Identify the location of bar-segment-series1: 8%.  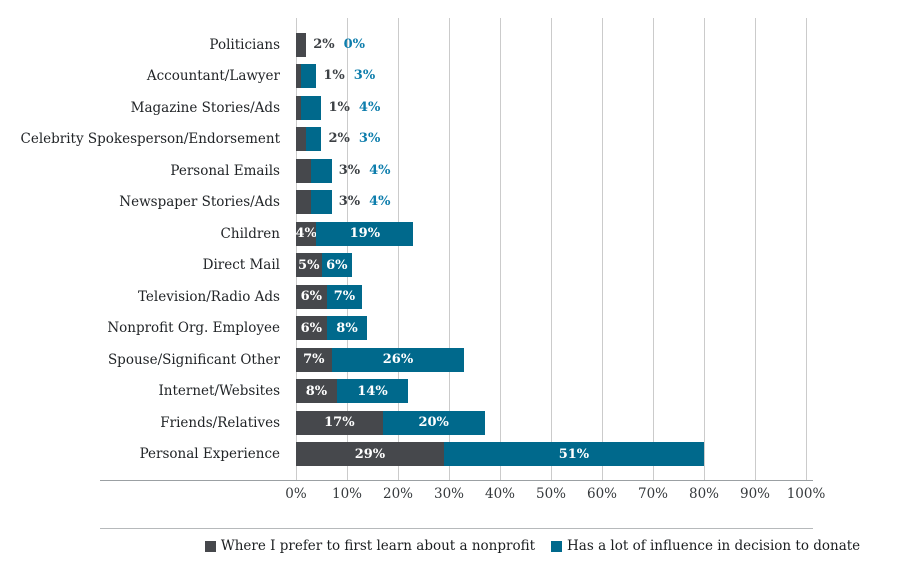
(316, 391).